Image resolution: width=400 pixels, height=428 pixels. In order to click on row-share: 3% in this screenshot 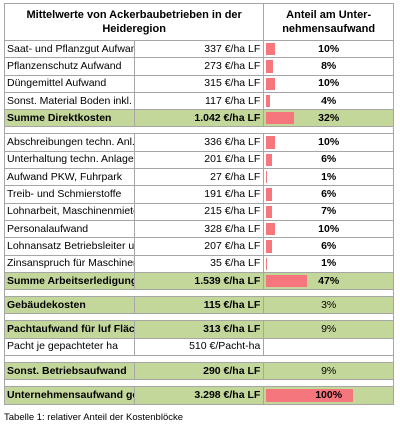, I will do `click(328, 305)`.